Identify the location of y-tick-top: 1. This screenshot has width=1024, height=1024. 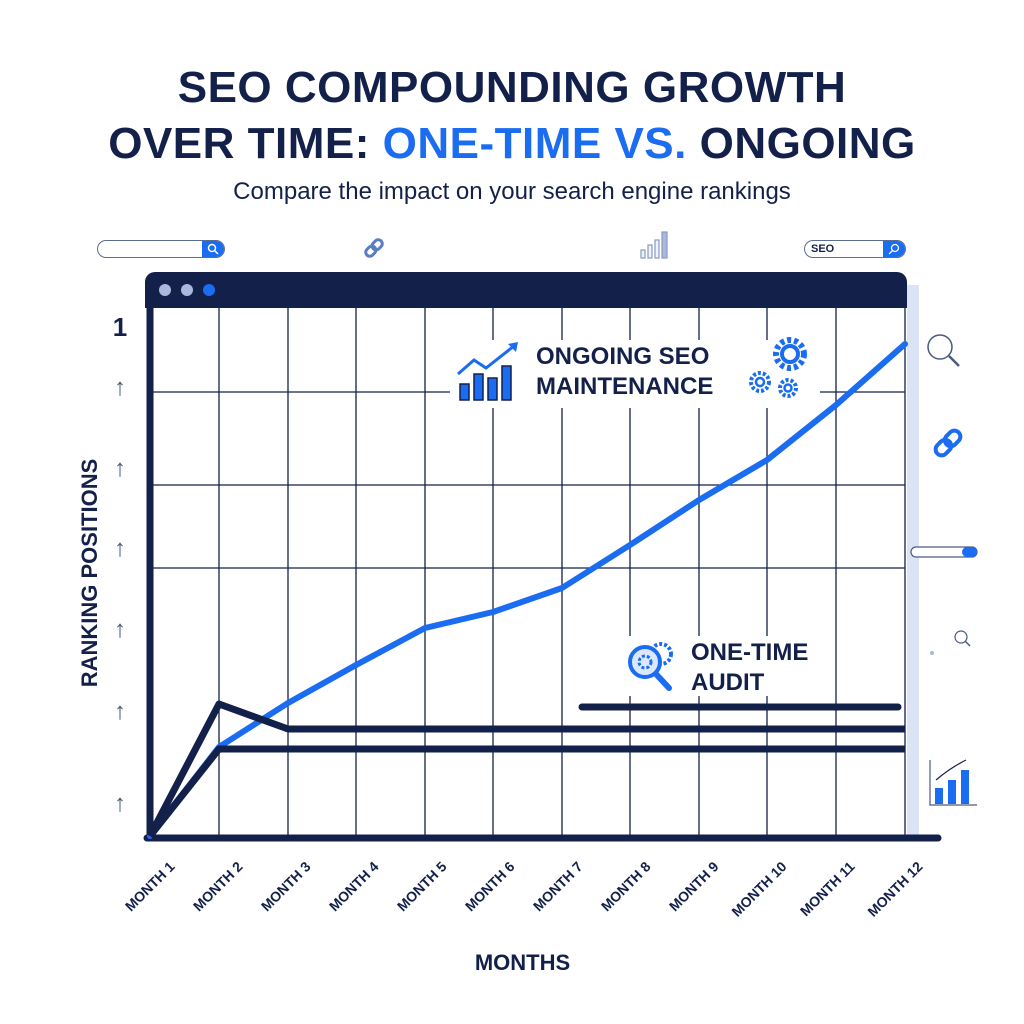
(120, 327).